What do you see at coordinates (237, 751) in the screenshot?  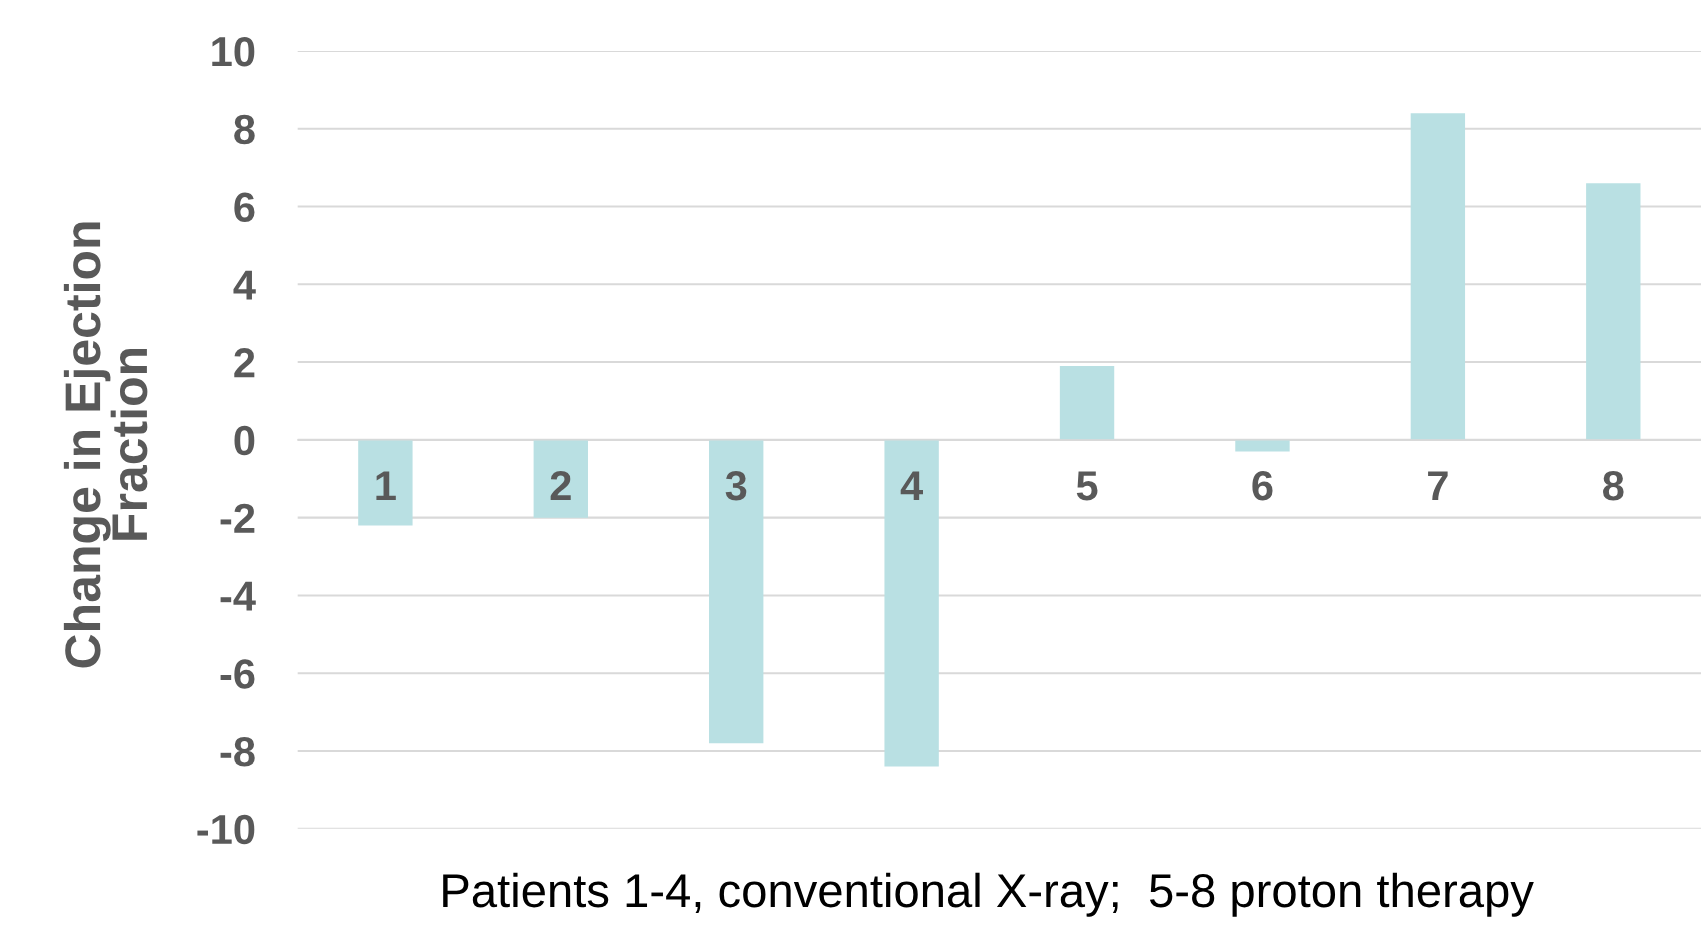 I see `y-tick-label: -8` at bounding box center [237, 751].